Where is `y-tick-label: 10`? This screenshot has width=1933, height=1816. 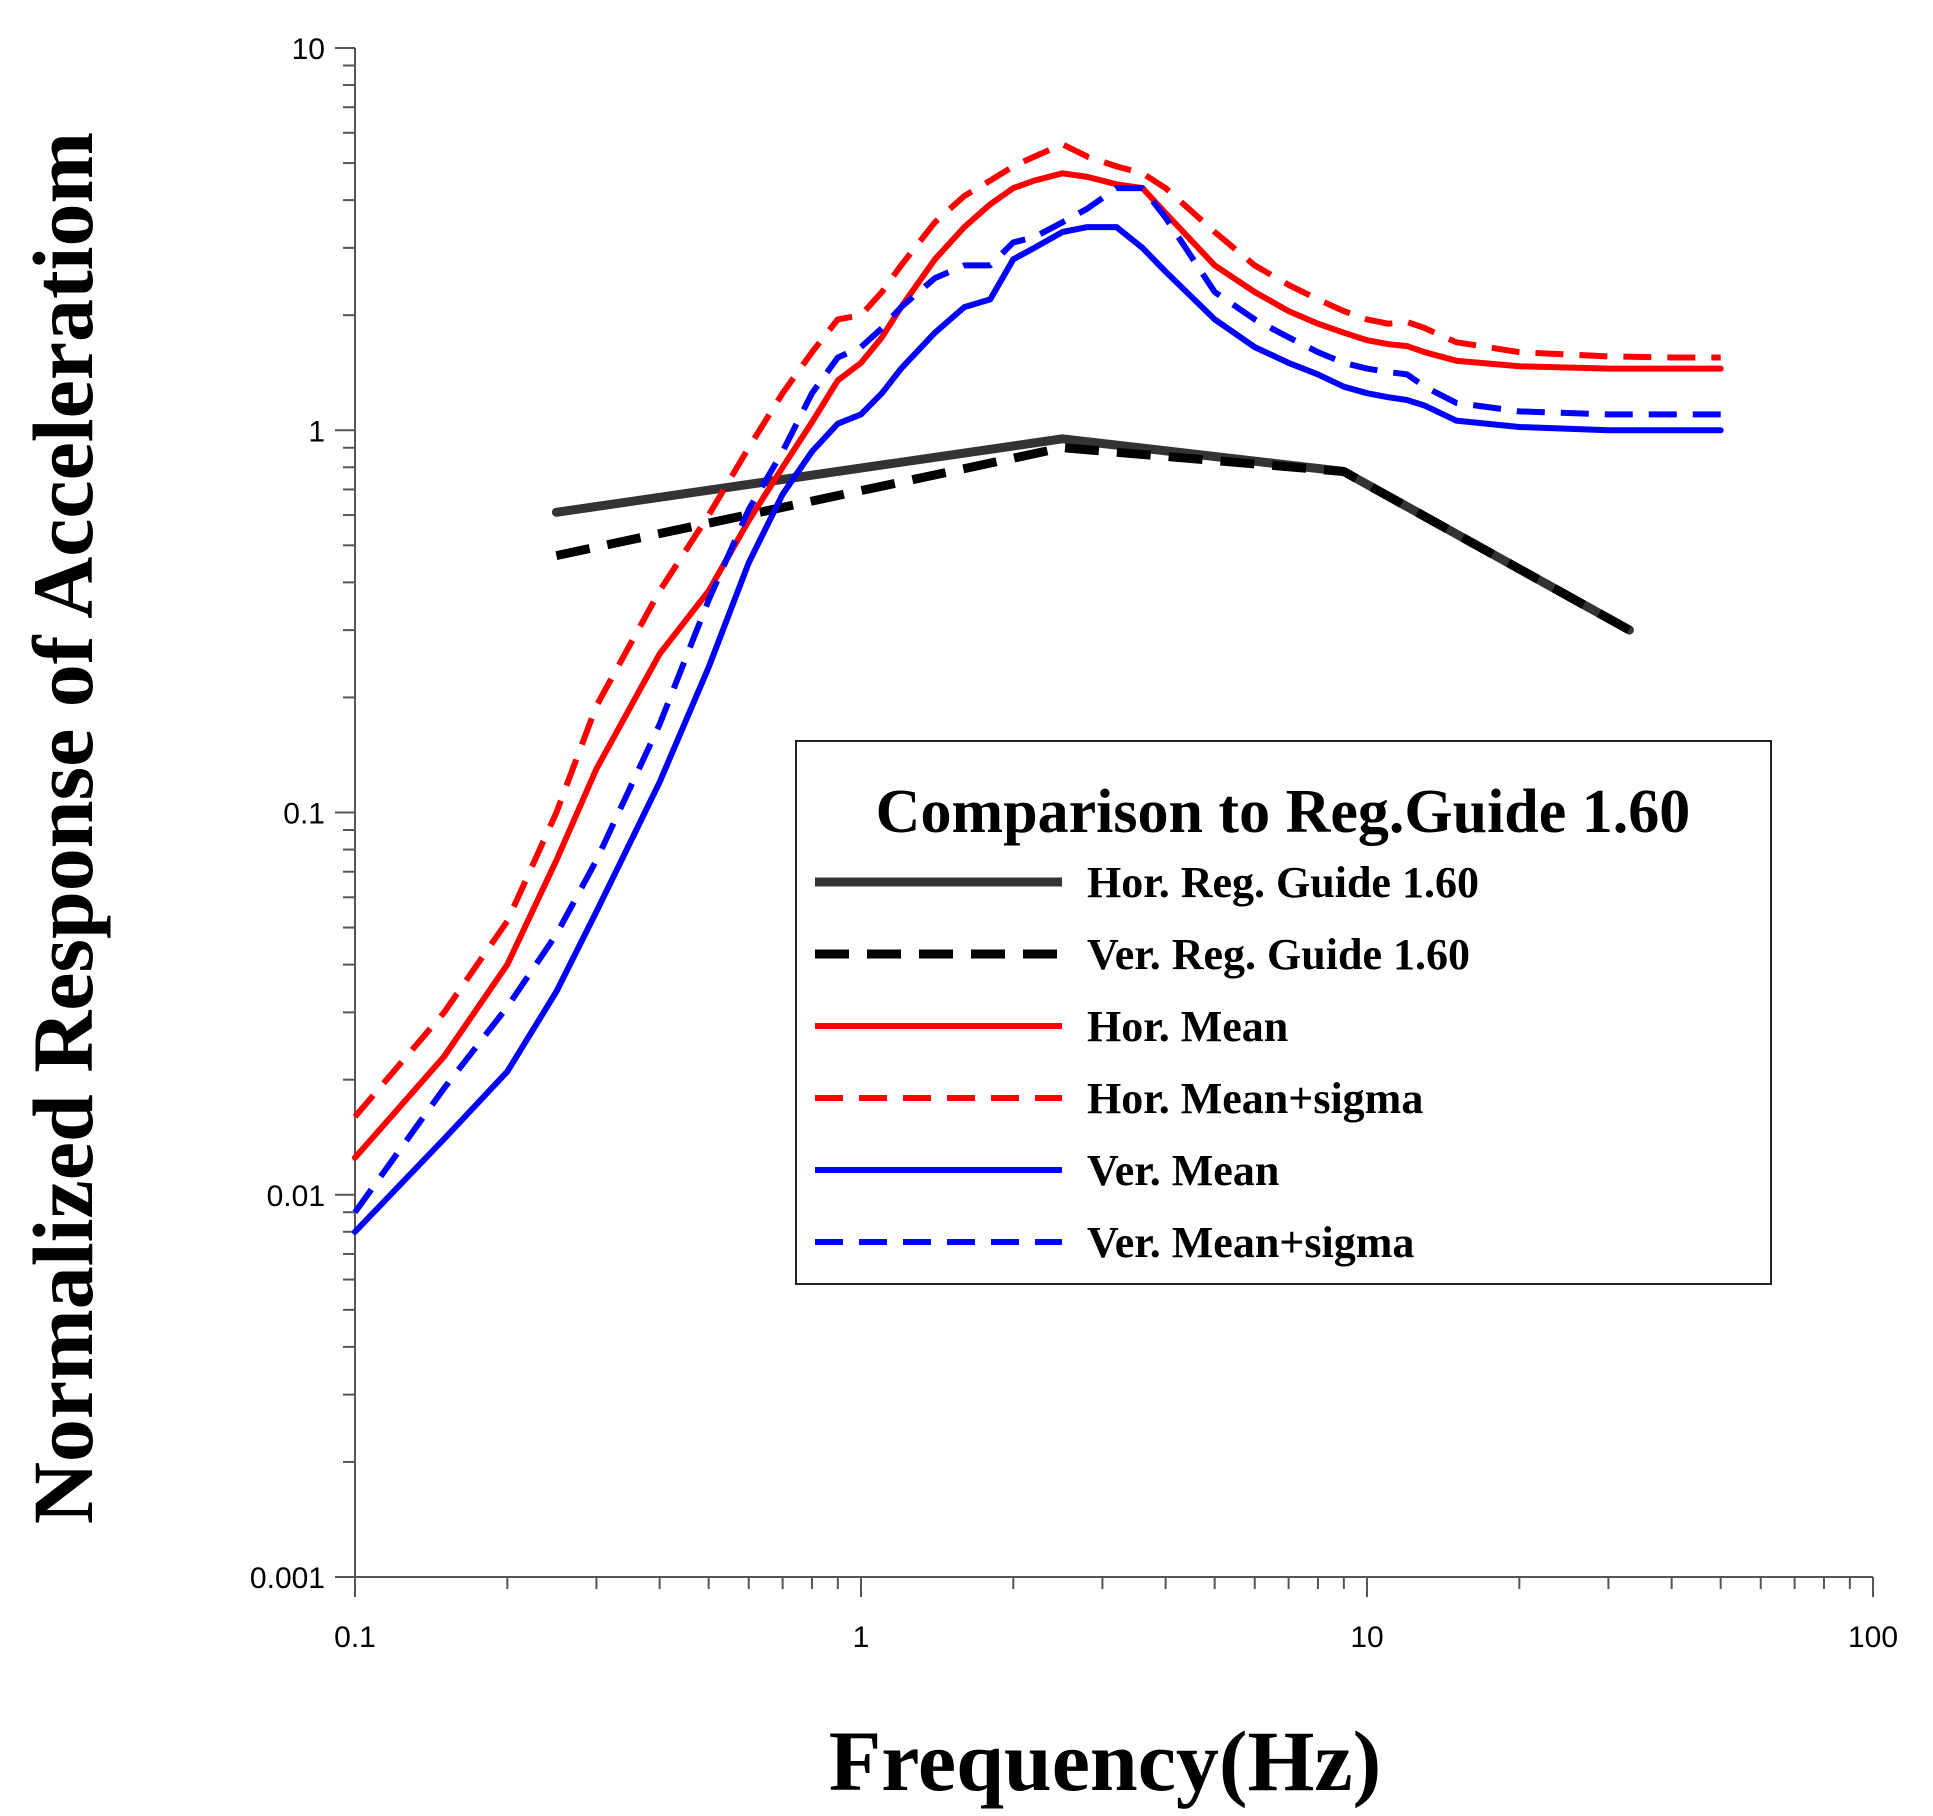
y-tick-label: 10 is located at coordinates (308, 49).